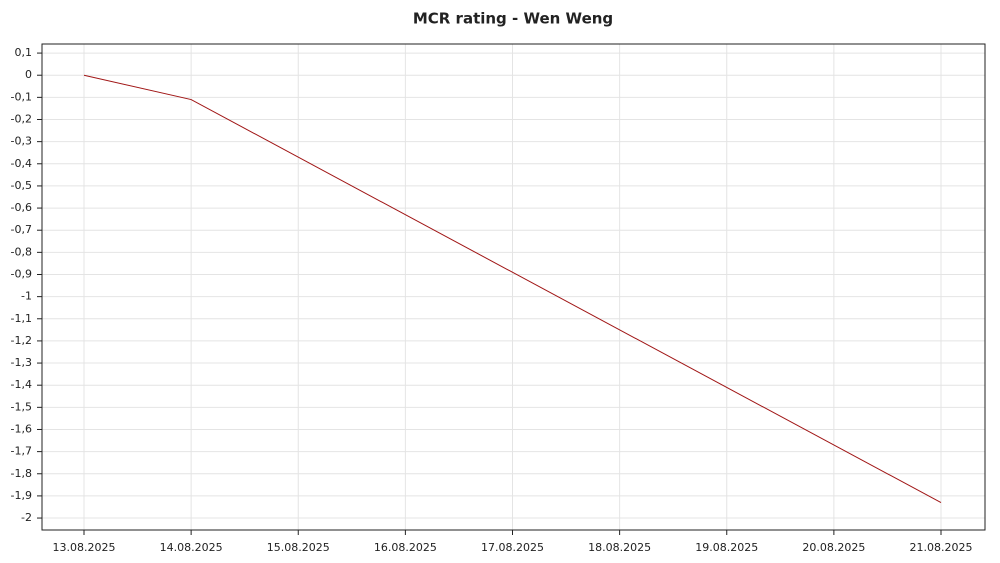 The image size is (1000, 563). Describe the element at coordinates (84, 547) in the screenshot. I see `x-tick-label: 13.08.2025` at that location.